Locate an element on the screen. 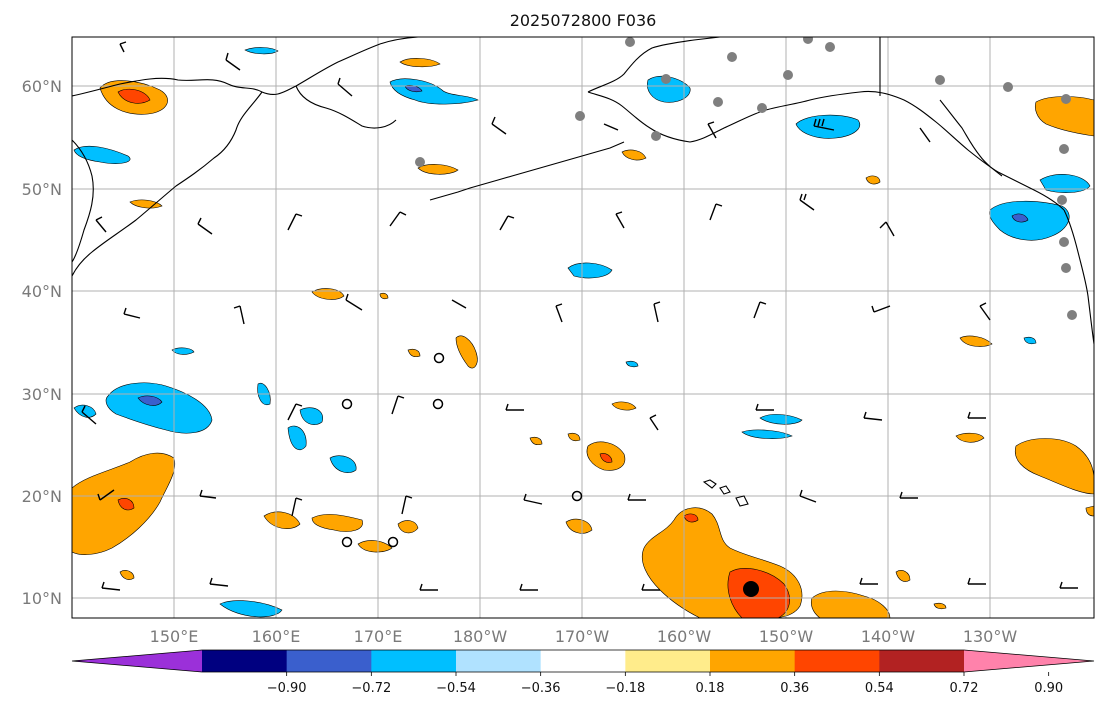  coast-alaska-west is located at coordinates (654, 65).